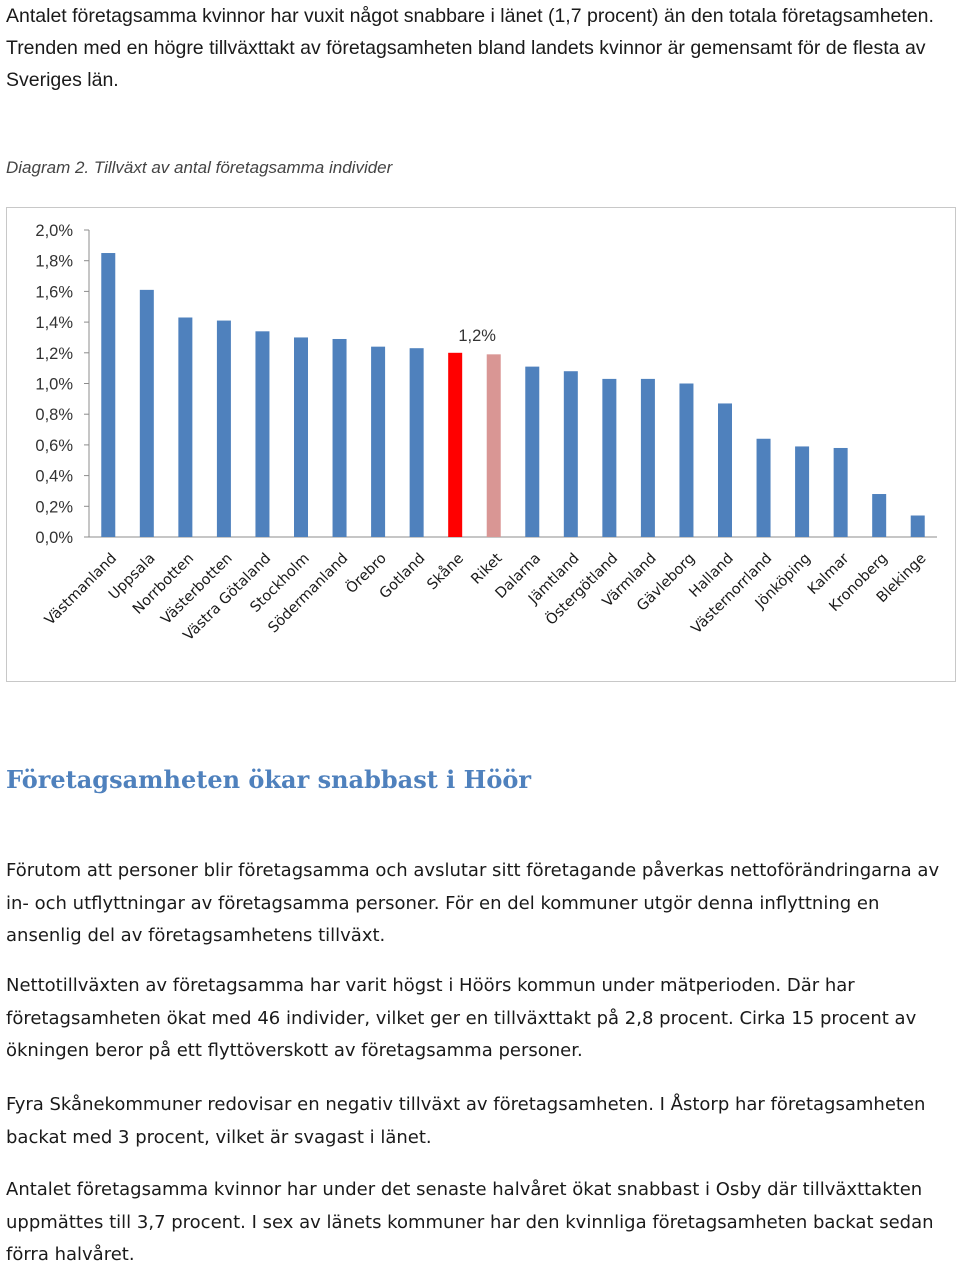 The image size is (960, 1272). Describe the element at coordinates (840, 492) in the screenshot. I see `bar-kalmar` at that location.